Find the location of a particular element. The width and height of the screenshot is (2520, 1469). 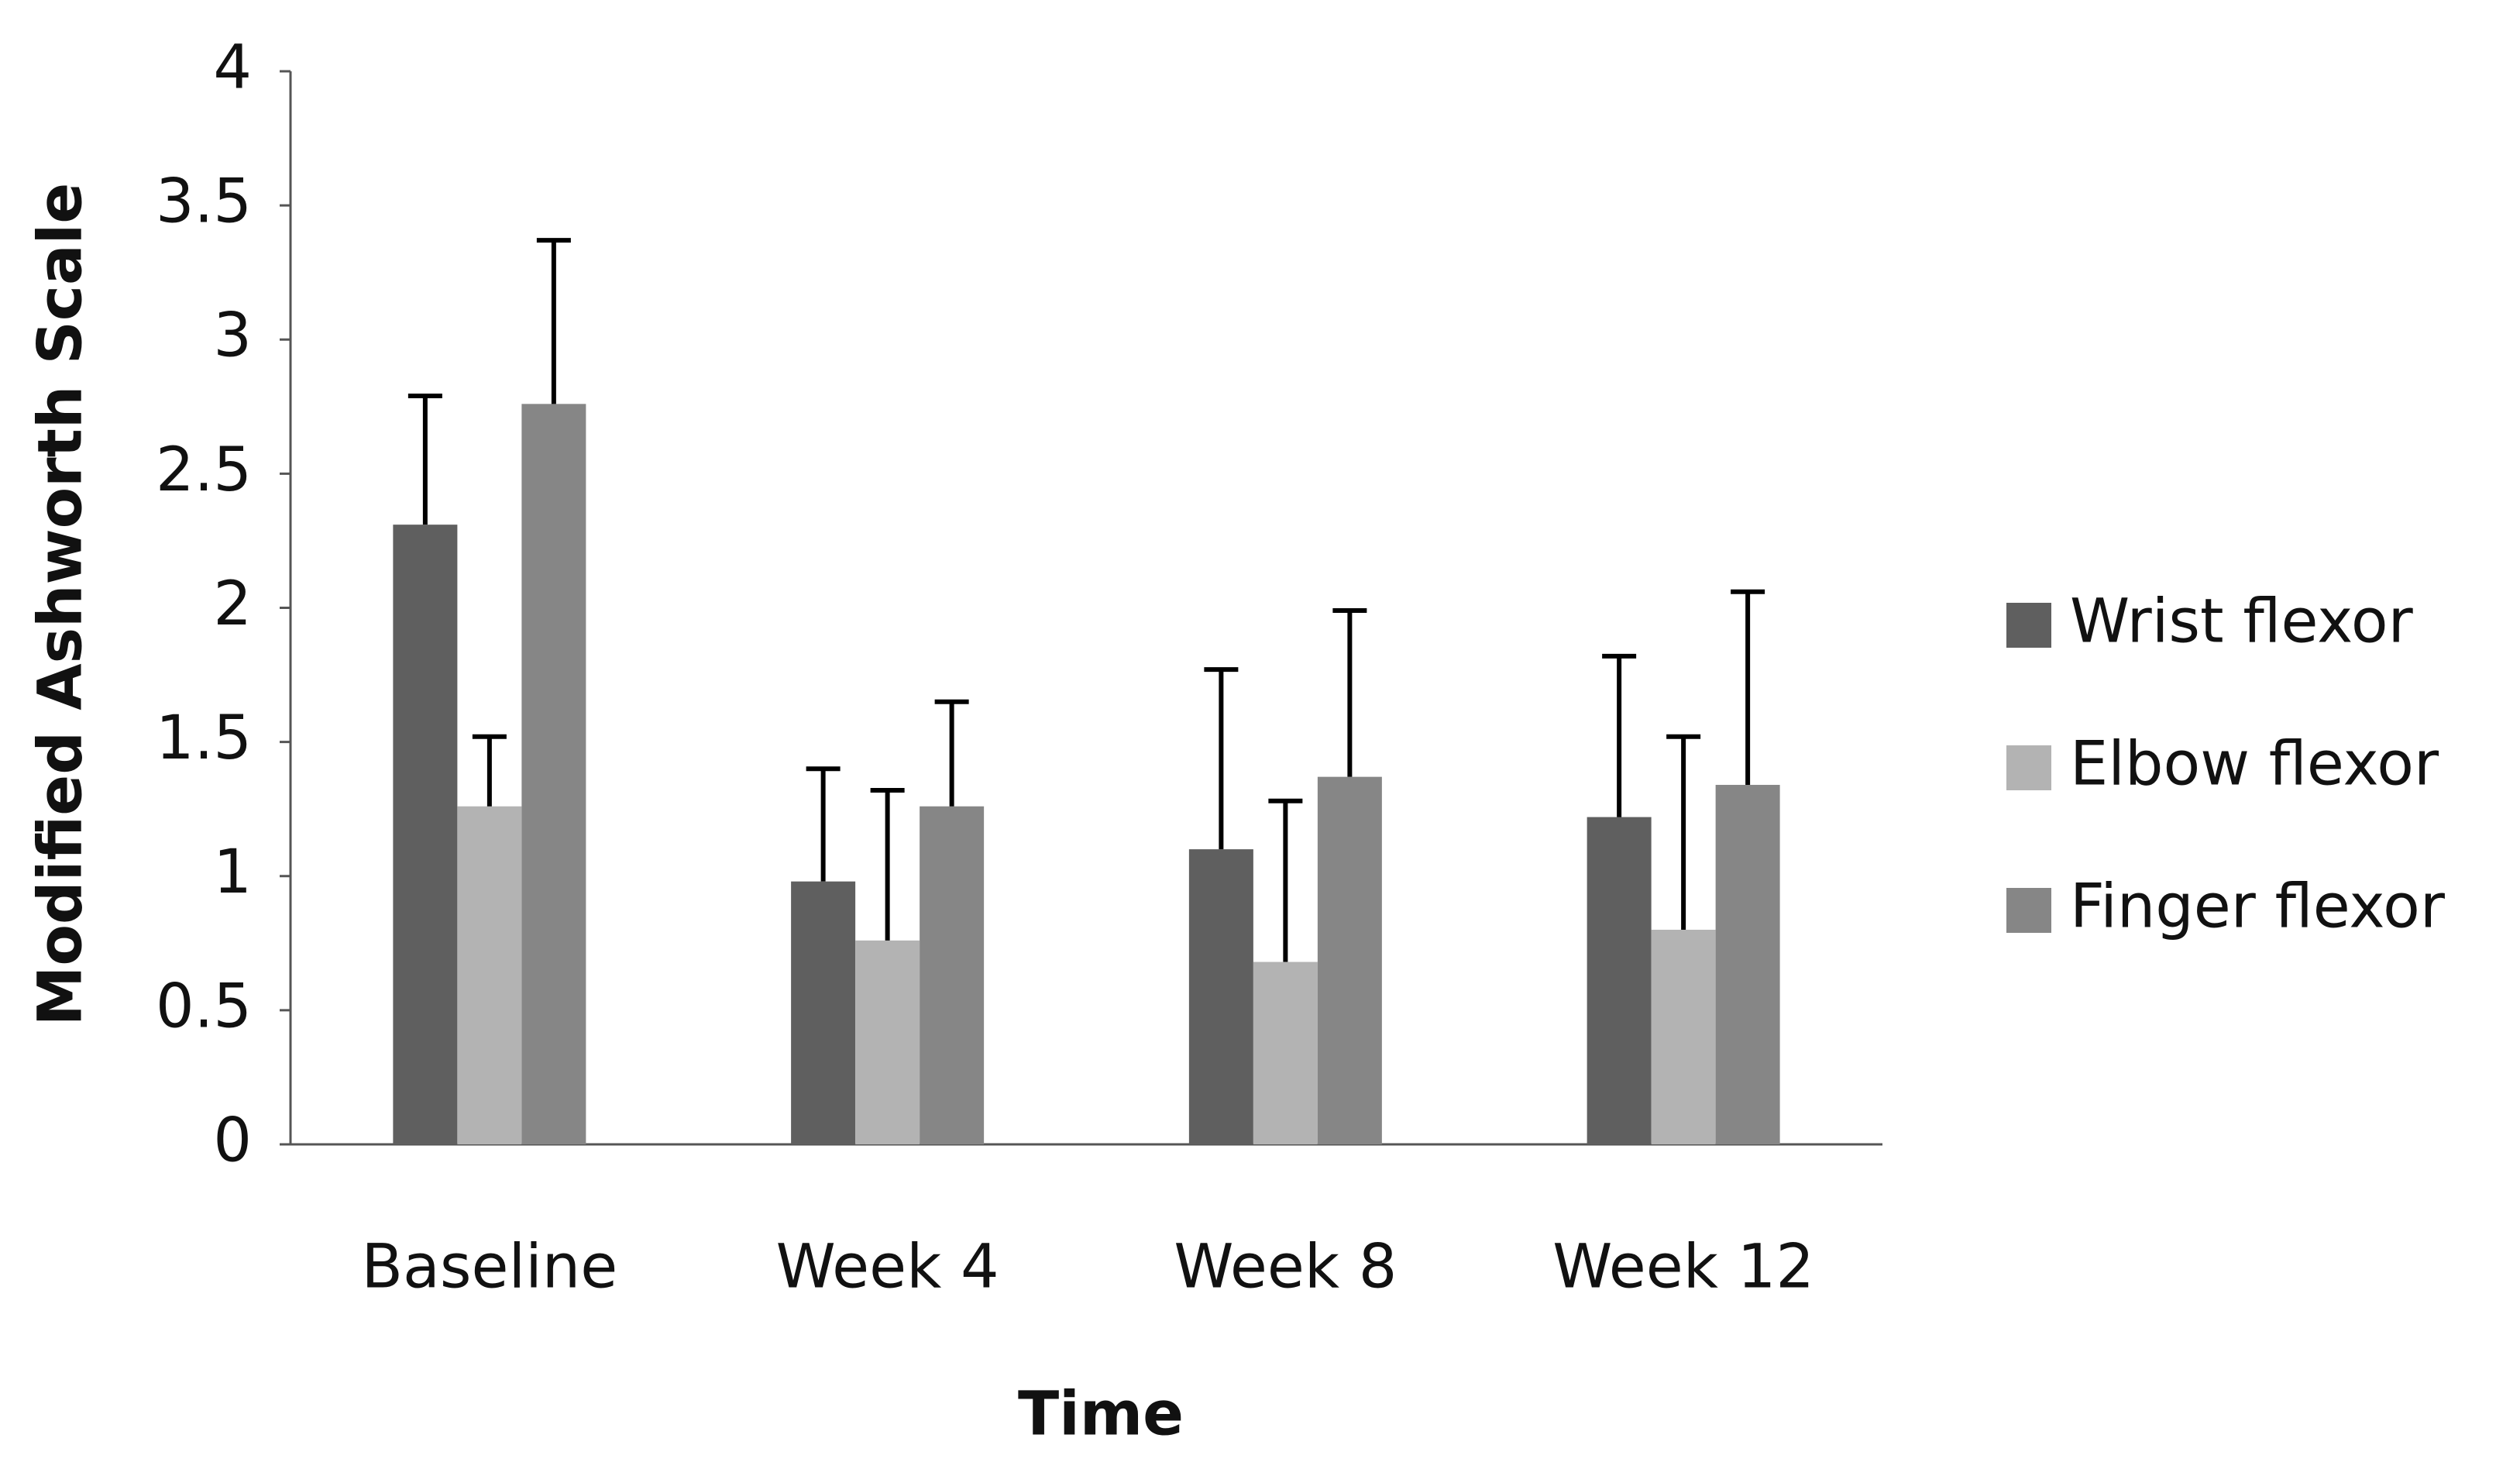

x-axis-label: Time is located at coordinates (1101, 1414).